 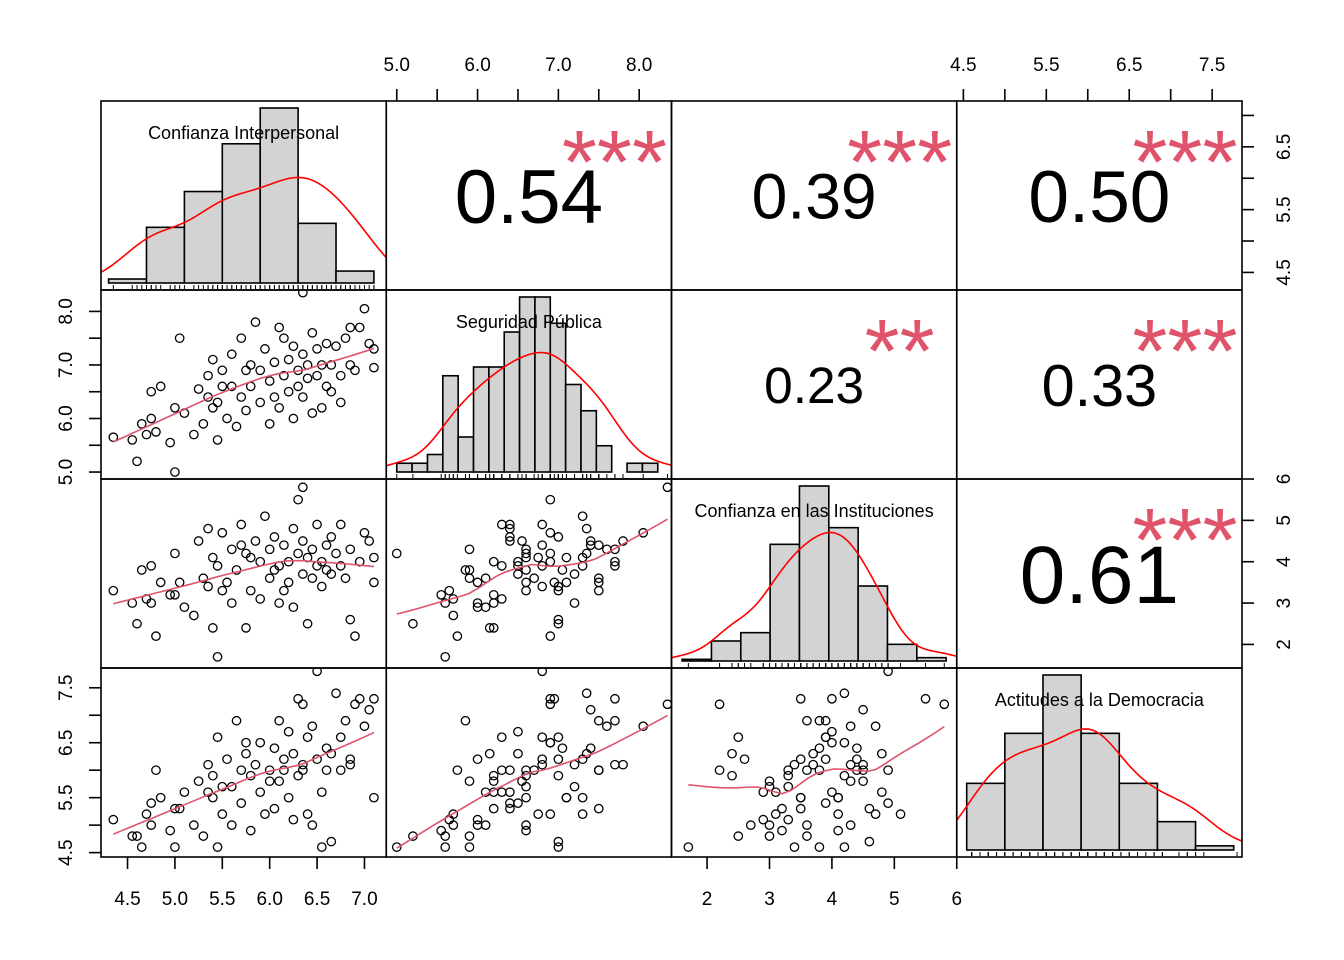 I want to click on axis-tick-label: 4.5, so click(x=1284, y=272).